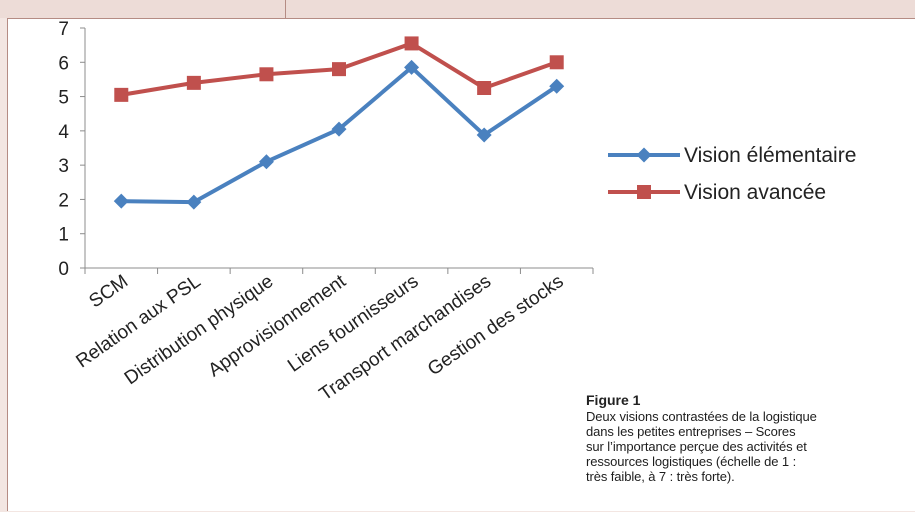 This screenshot has height=512, width=915. What do you see at coordinates (109, 291) in the screenshot?
I see `x-tick-label: SCM` at bounding box center [109, 291].